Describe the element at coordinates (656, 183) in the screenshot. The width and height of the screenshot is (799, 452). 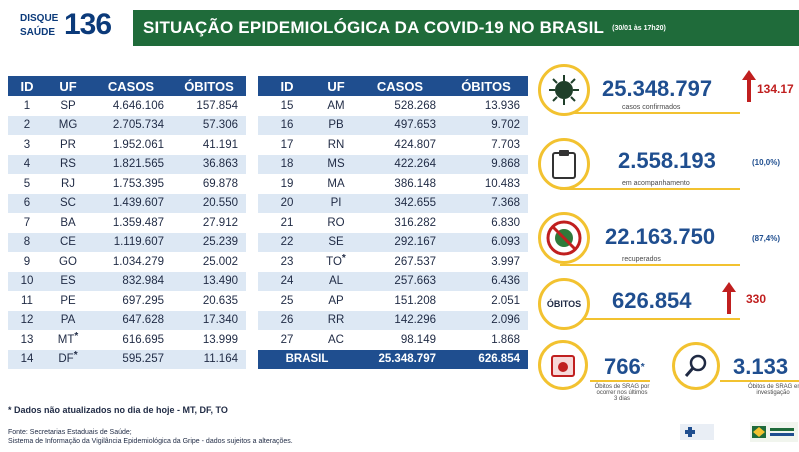
I see `monitoring-label: em acompanhamento` at that location.